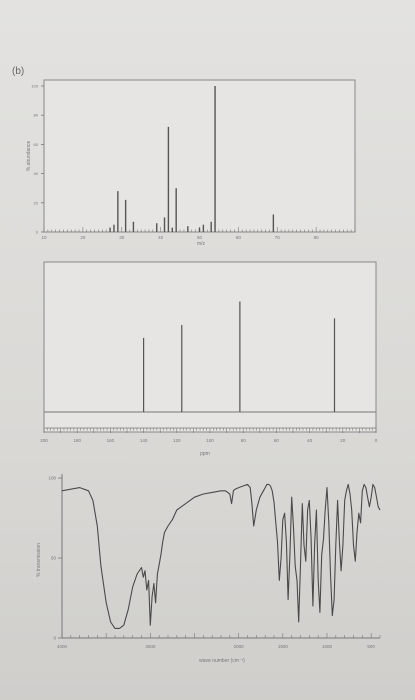  I want to click on ms-y-tick-label: 100, so click(34, 86).